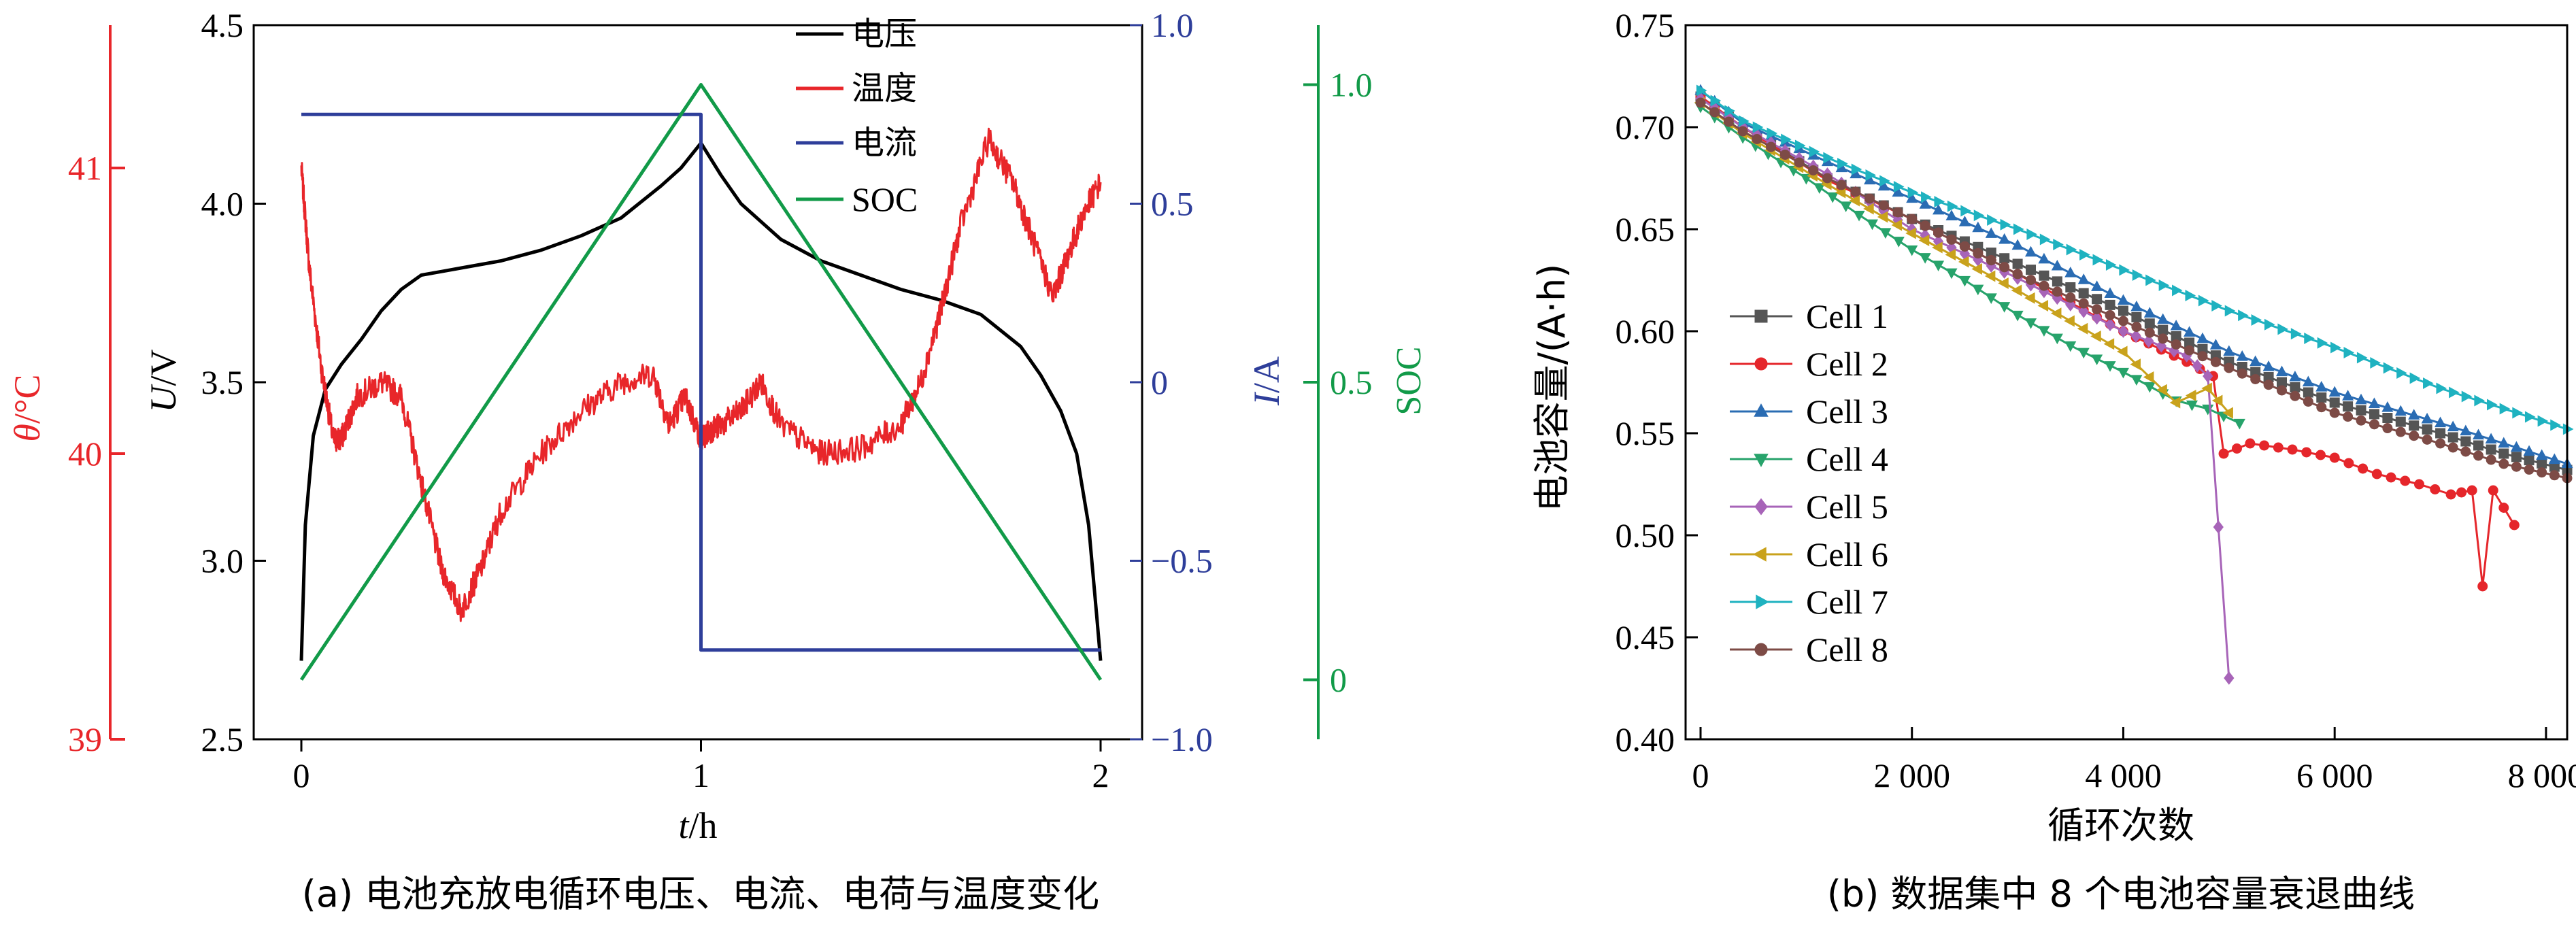 This screenshot has height=927, width=2576. I want to click on legend-entry-cell-2: Cell 2, so click(1809, 364).